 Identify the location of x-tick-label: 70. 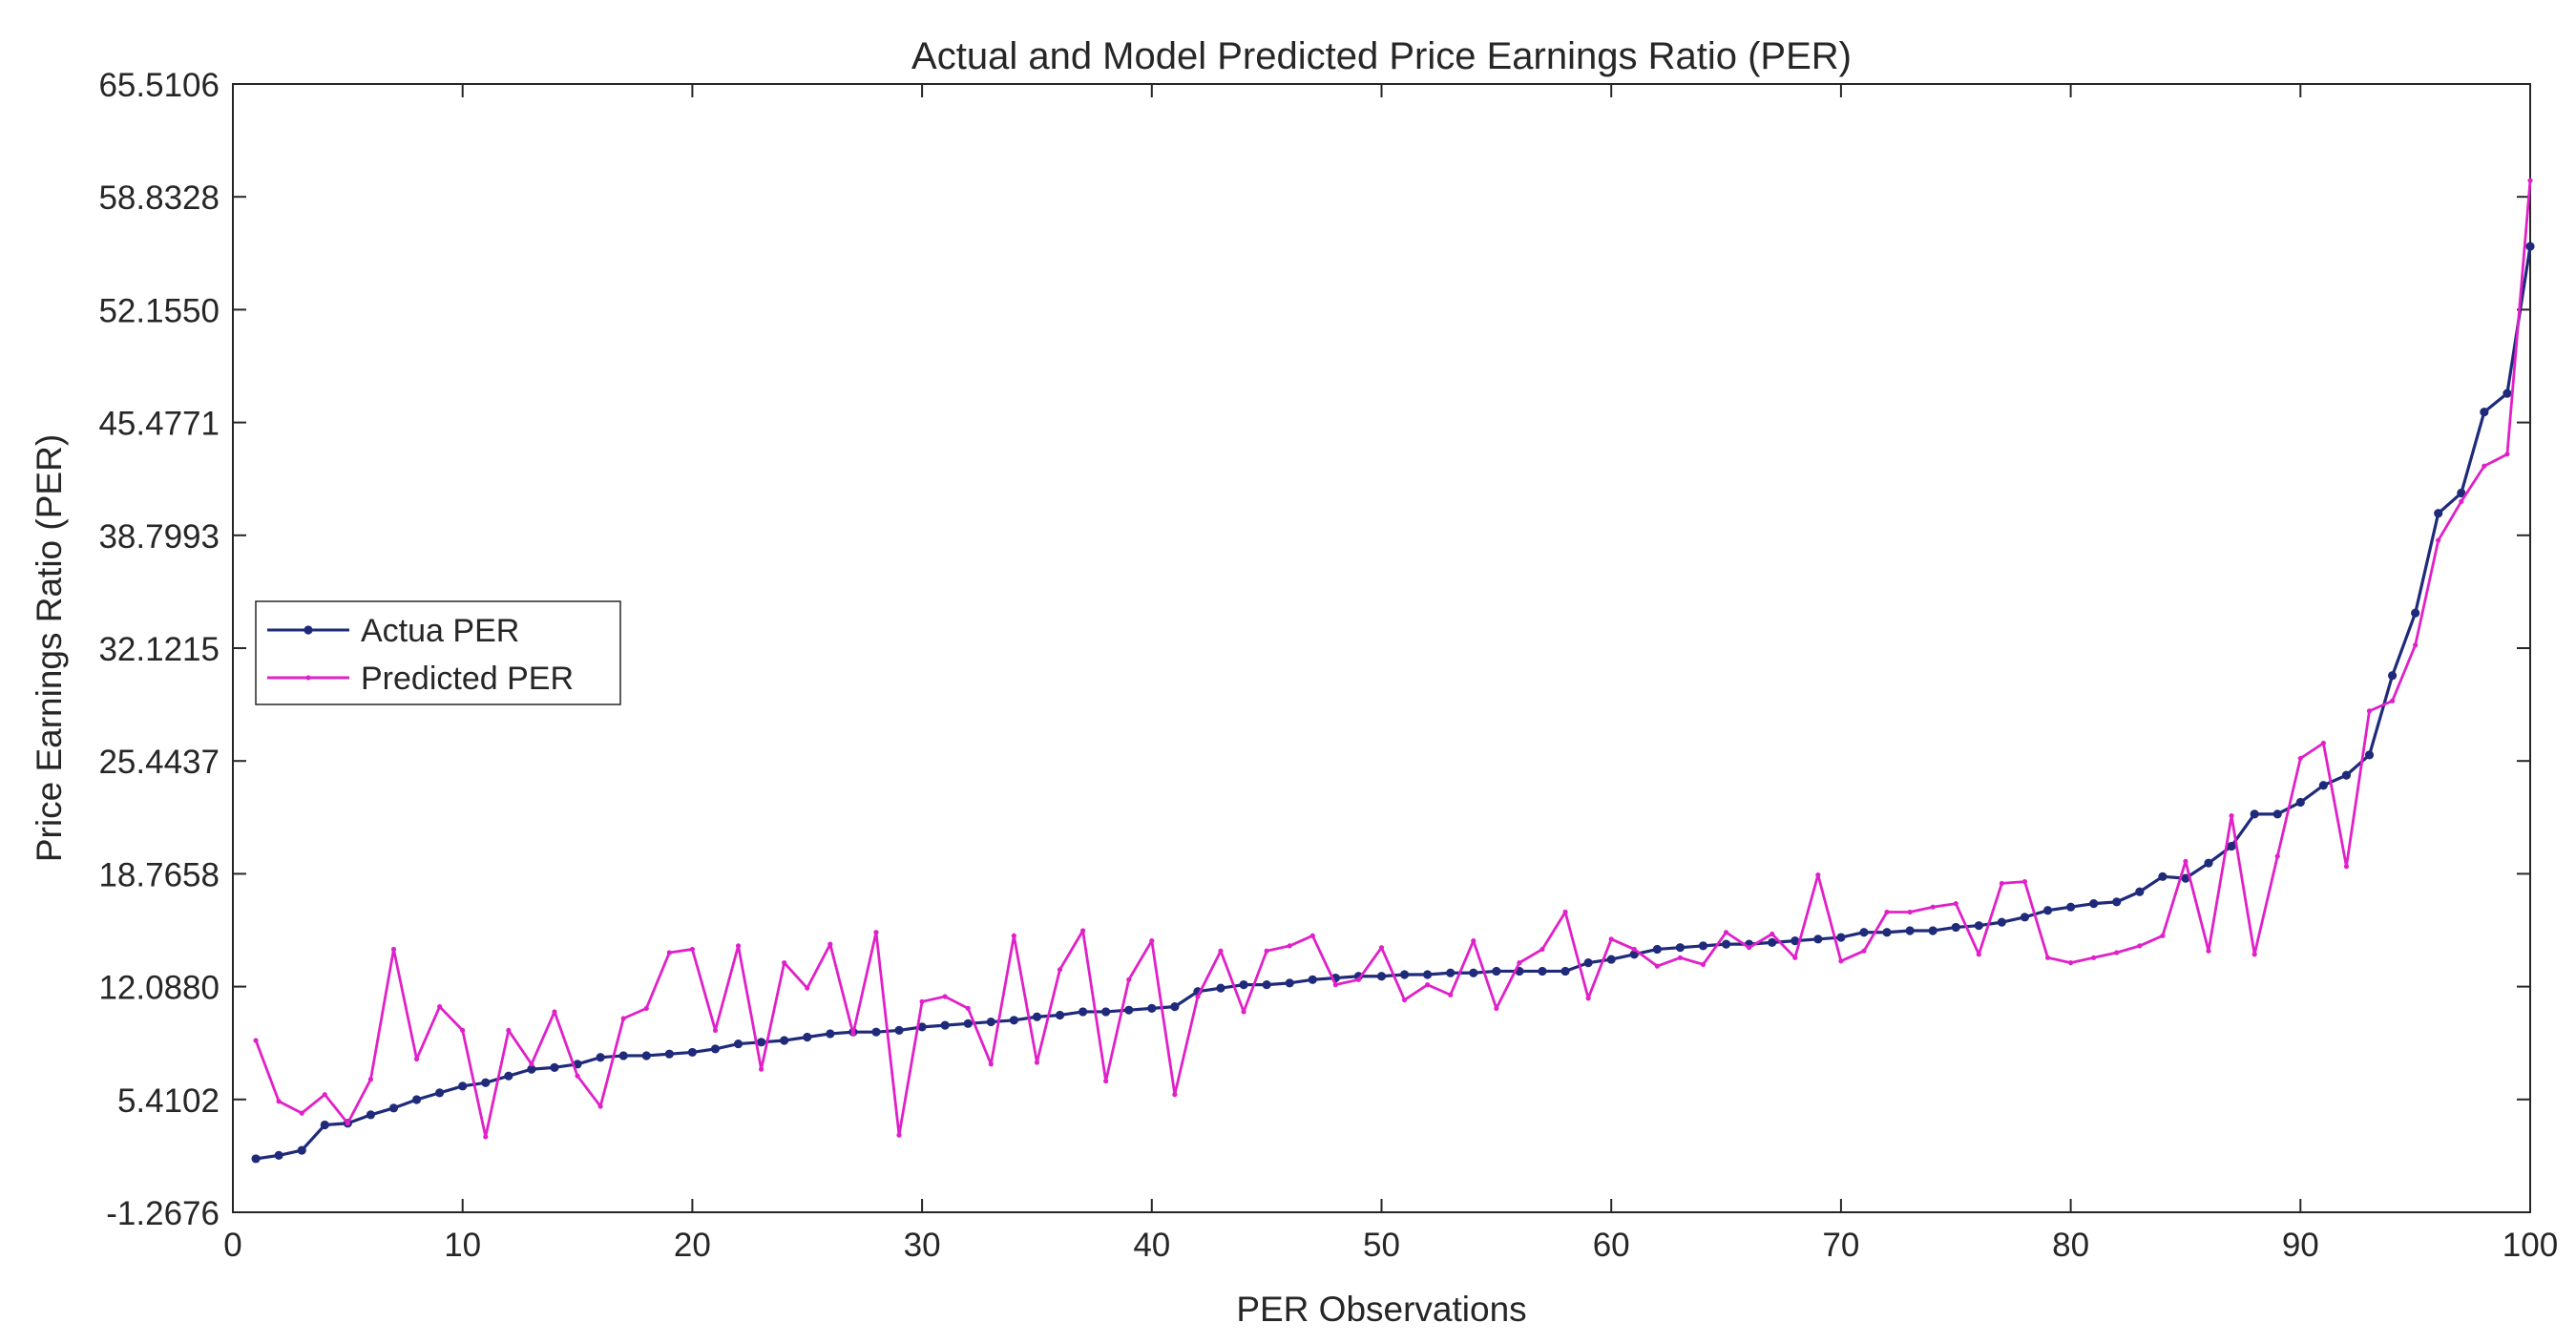
(1840, 1245).